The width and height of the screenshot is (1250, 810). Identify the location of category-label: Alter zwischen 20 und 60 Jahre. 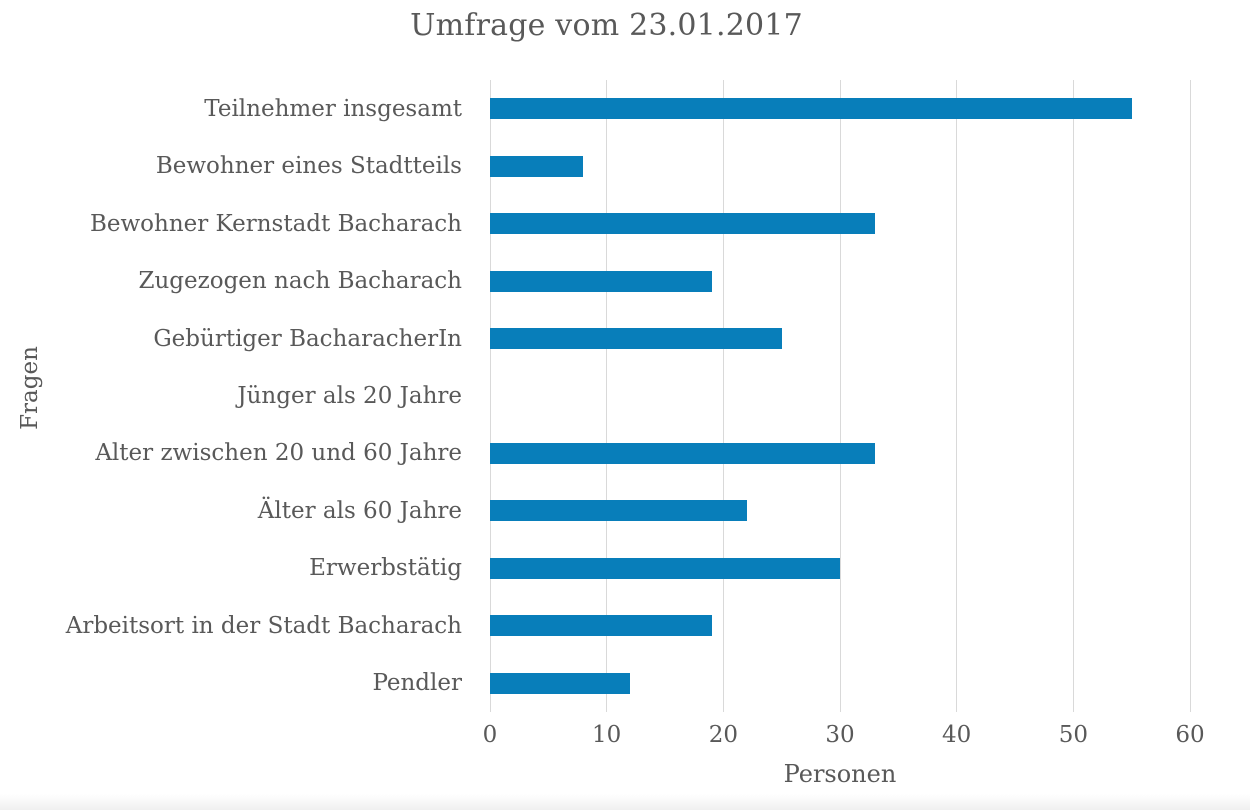
(278, 453).